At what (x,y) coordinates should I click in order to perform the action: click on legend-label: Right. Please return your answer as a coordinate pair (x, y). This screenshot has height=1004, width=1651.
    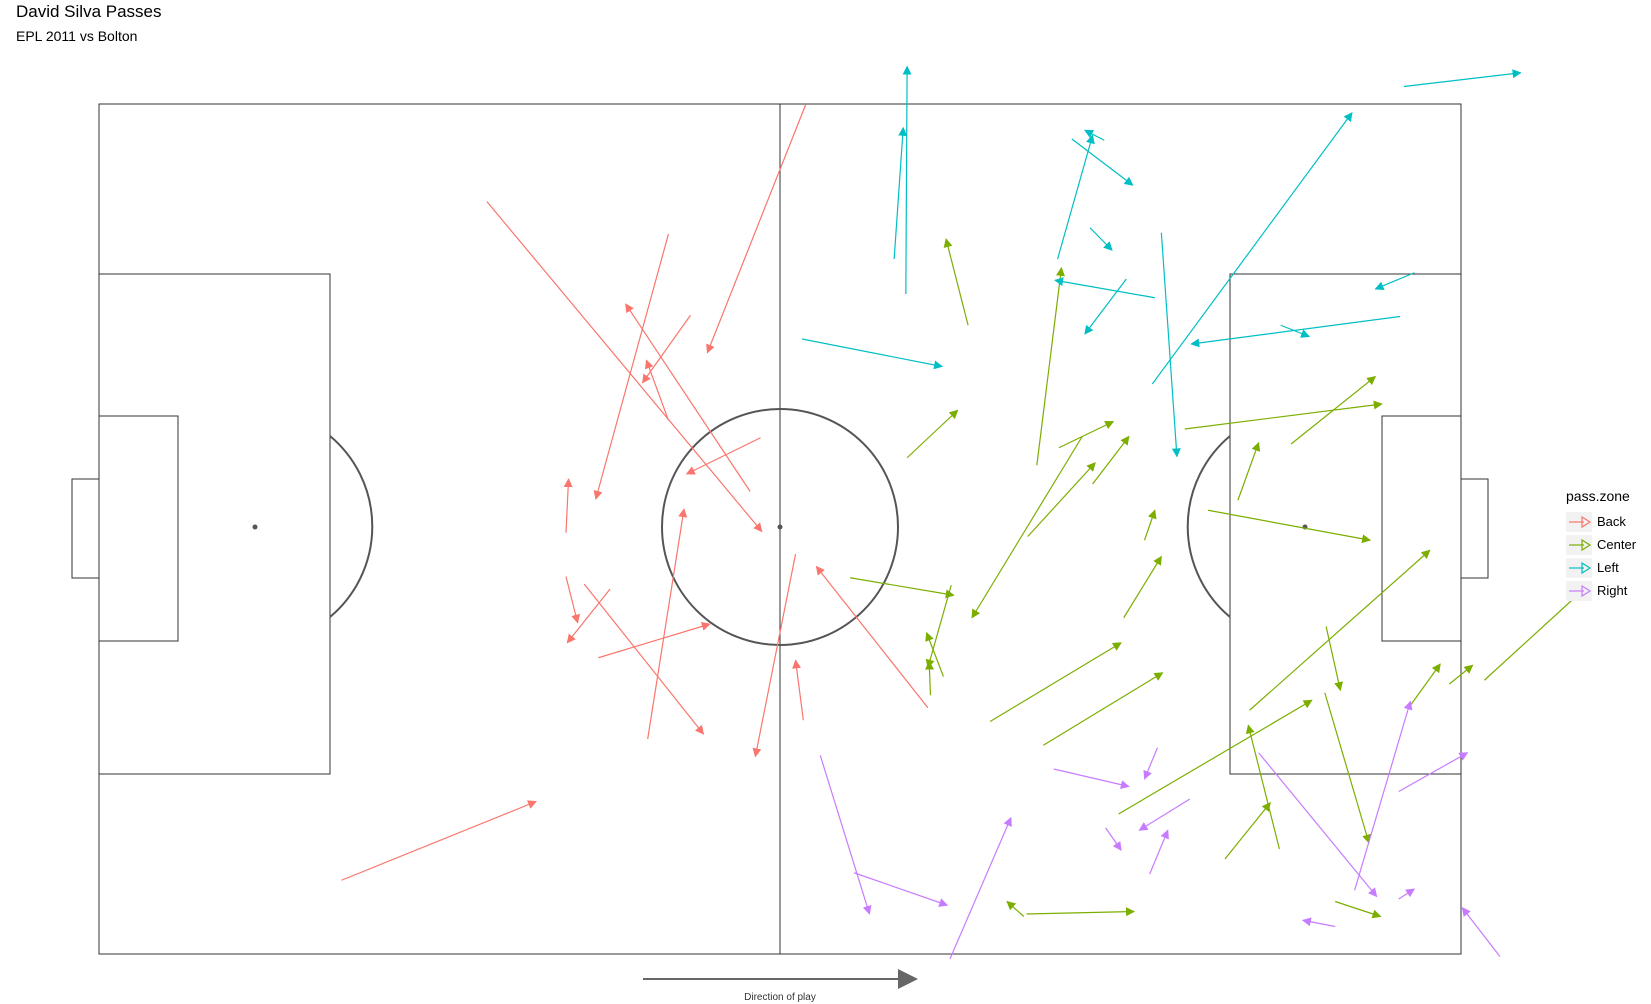
    Looking at the image, I should click on (1612, 590).